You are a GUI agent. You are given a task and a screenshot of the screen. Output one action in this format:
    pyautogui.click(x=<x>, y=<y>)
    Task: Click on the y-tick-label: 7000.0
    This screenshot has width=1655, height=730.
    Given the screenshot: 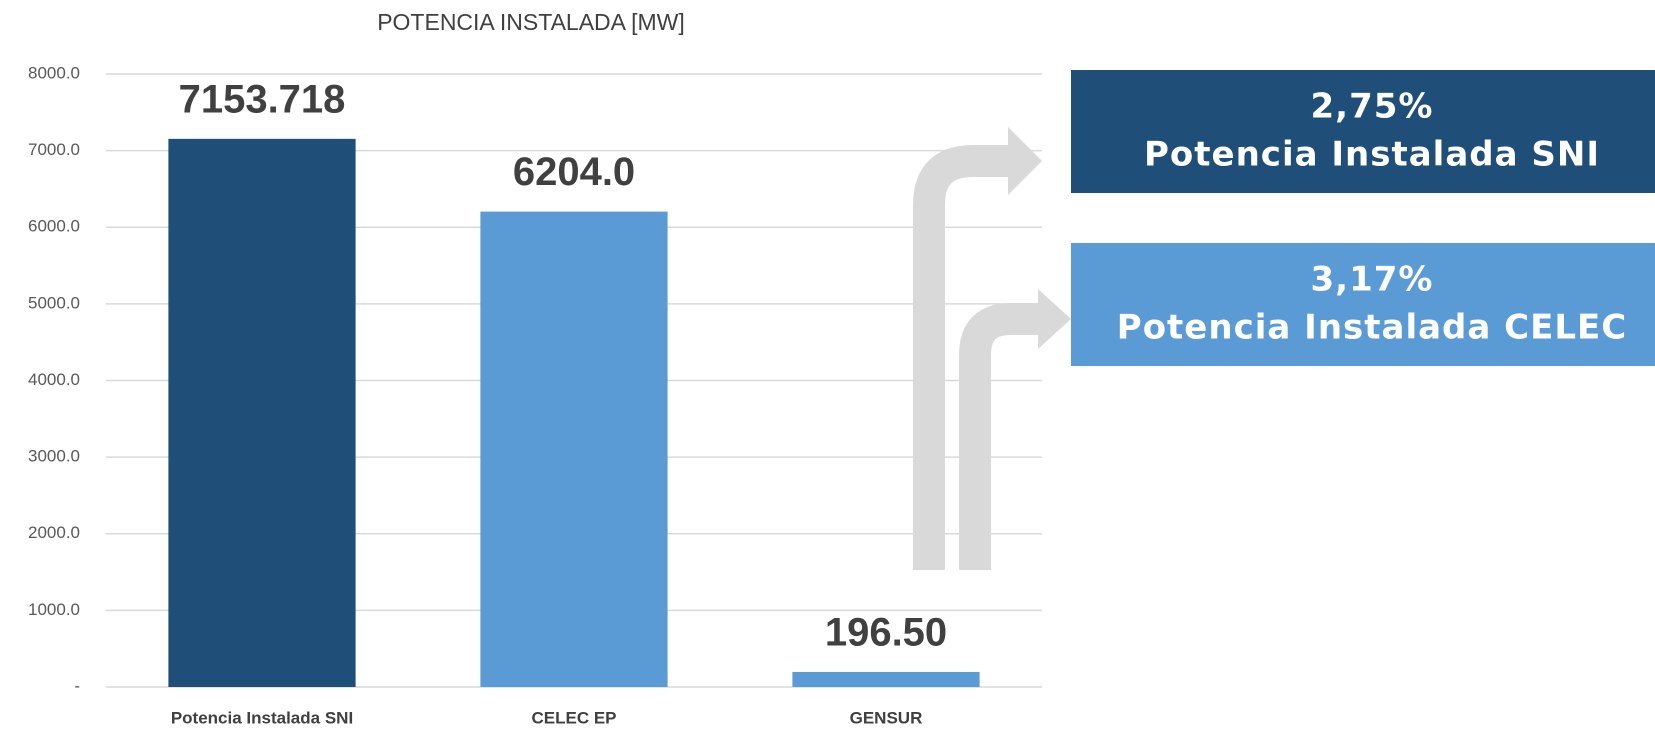 What is the action you would take?
    pyautogui.click(x=54, y=149)
    